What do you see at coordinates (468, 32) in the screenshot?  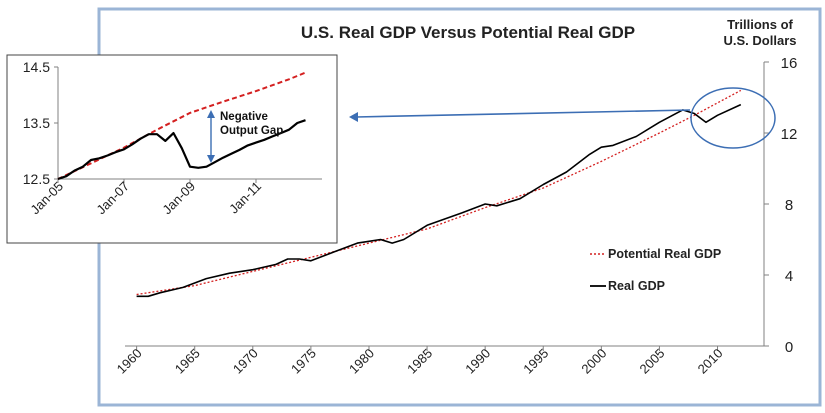 I see `chart-title: U.S. Real GDP Versus Potential Real GDP` at bounding box center [468, 32].